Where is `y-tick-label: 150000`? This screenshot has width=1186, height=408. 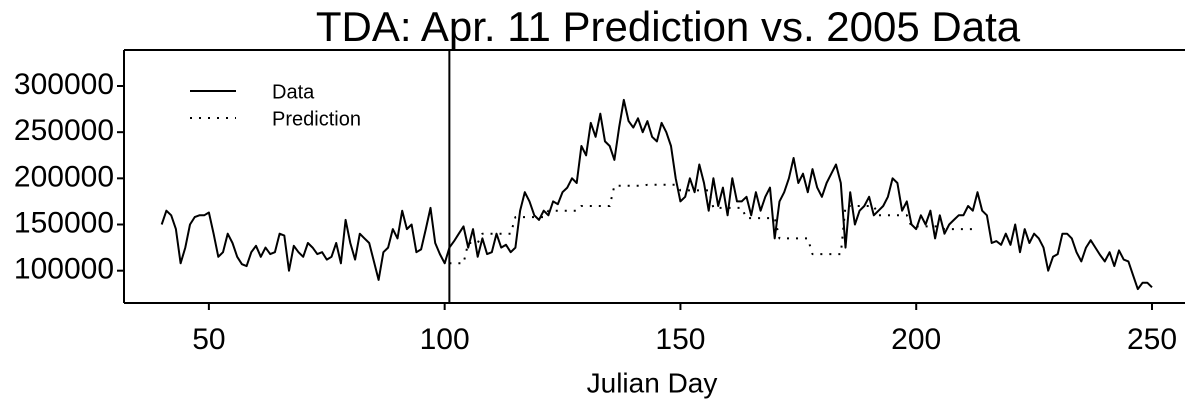 y-tick-label: 150000 is located at coordinates (64, 222).